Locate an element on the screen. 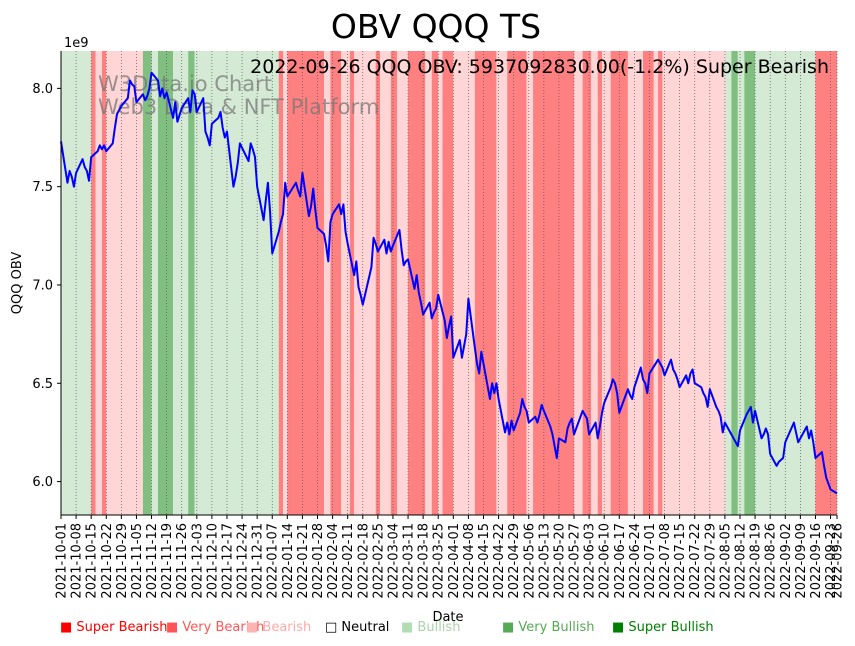 The width and height of the screenshot is (855, 646). x-tick-label: 2022-06-03 is located at coordinates (590, 561).